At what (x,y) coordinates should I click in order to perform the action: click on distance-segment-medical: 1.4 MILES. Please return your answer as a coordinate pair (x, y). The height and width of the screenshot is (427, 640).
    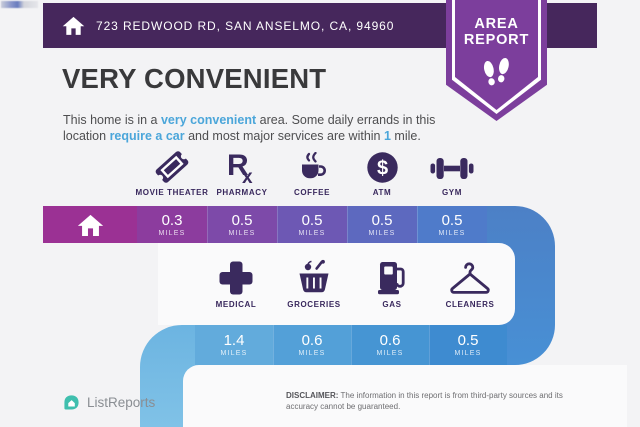
    Looking at the image, I should click on (234, 345).